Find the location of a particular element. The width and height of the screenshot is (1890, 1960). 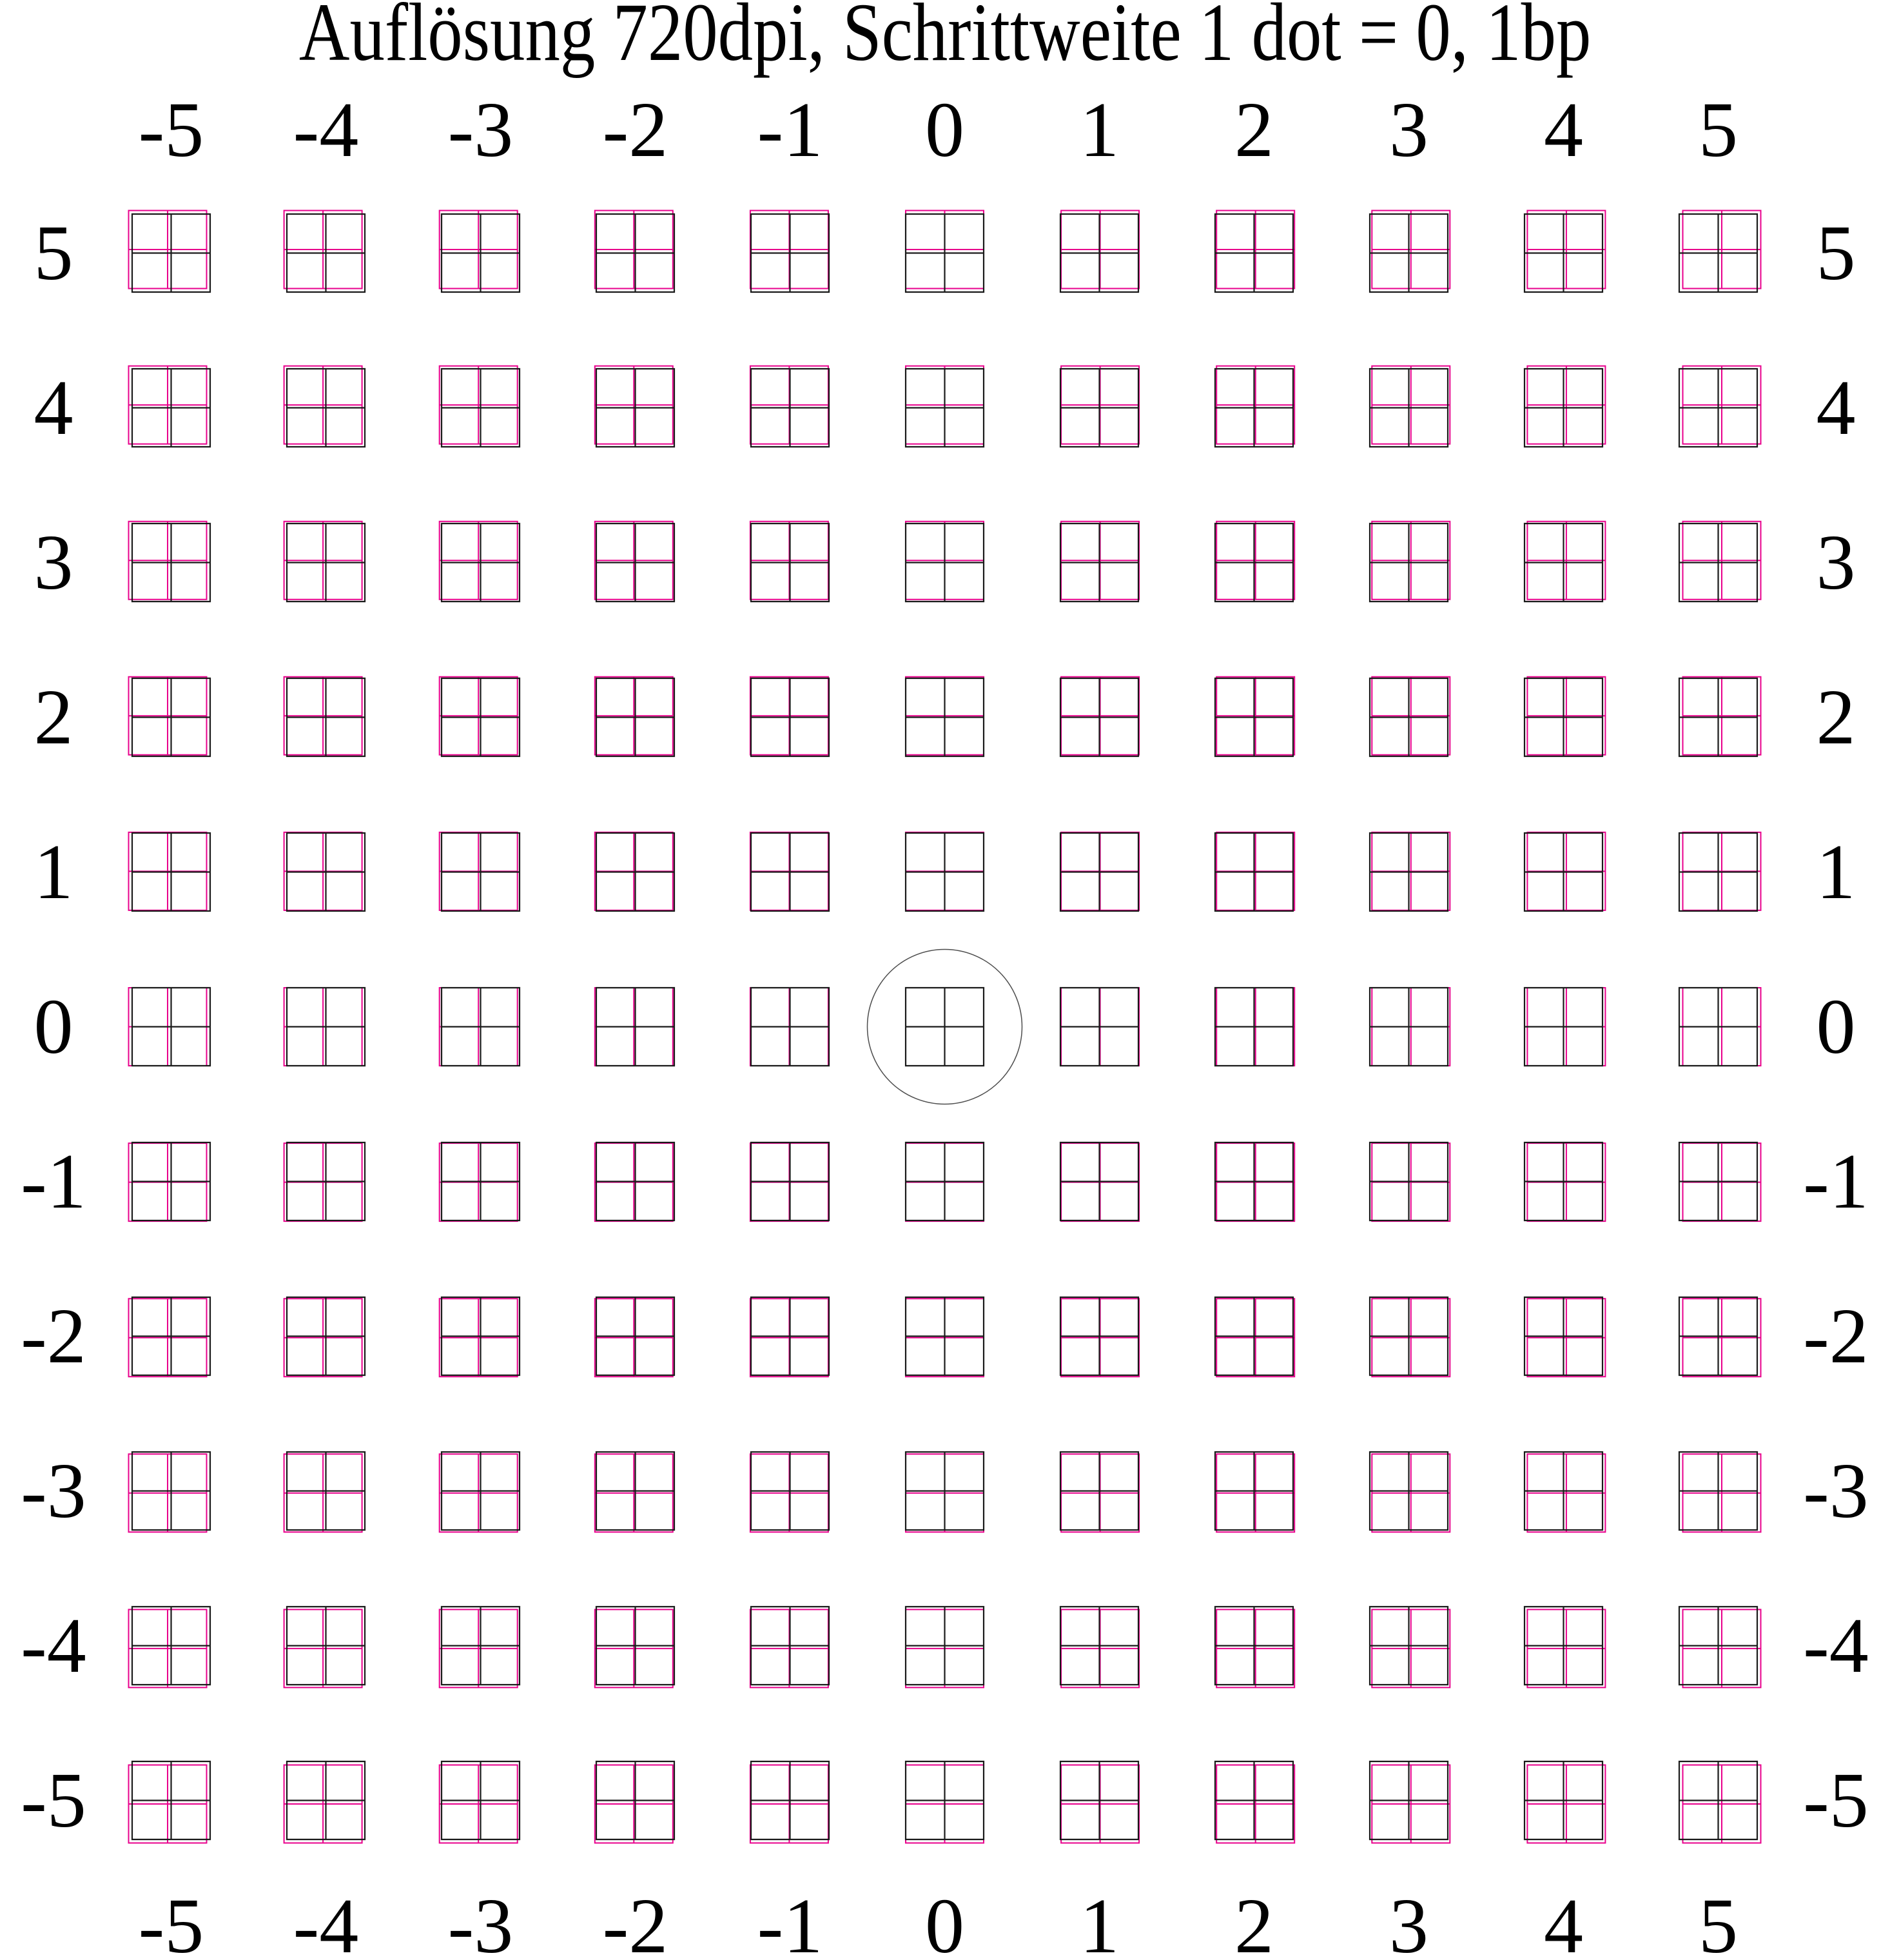

y-axis-label-right: 5 is located at coordinates (1836, 253).